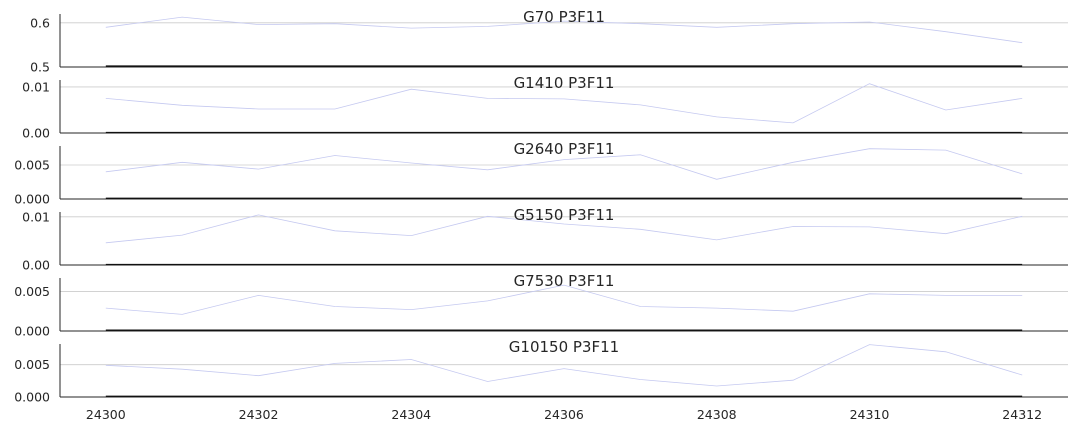 This screenshot has height=432, width=1077. What do you see at coordinates (564, 83) in the screenshot?
I see `panel-title-2: G1410 P3F11` at bounding box center [564, 83].